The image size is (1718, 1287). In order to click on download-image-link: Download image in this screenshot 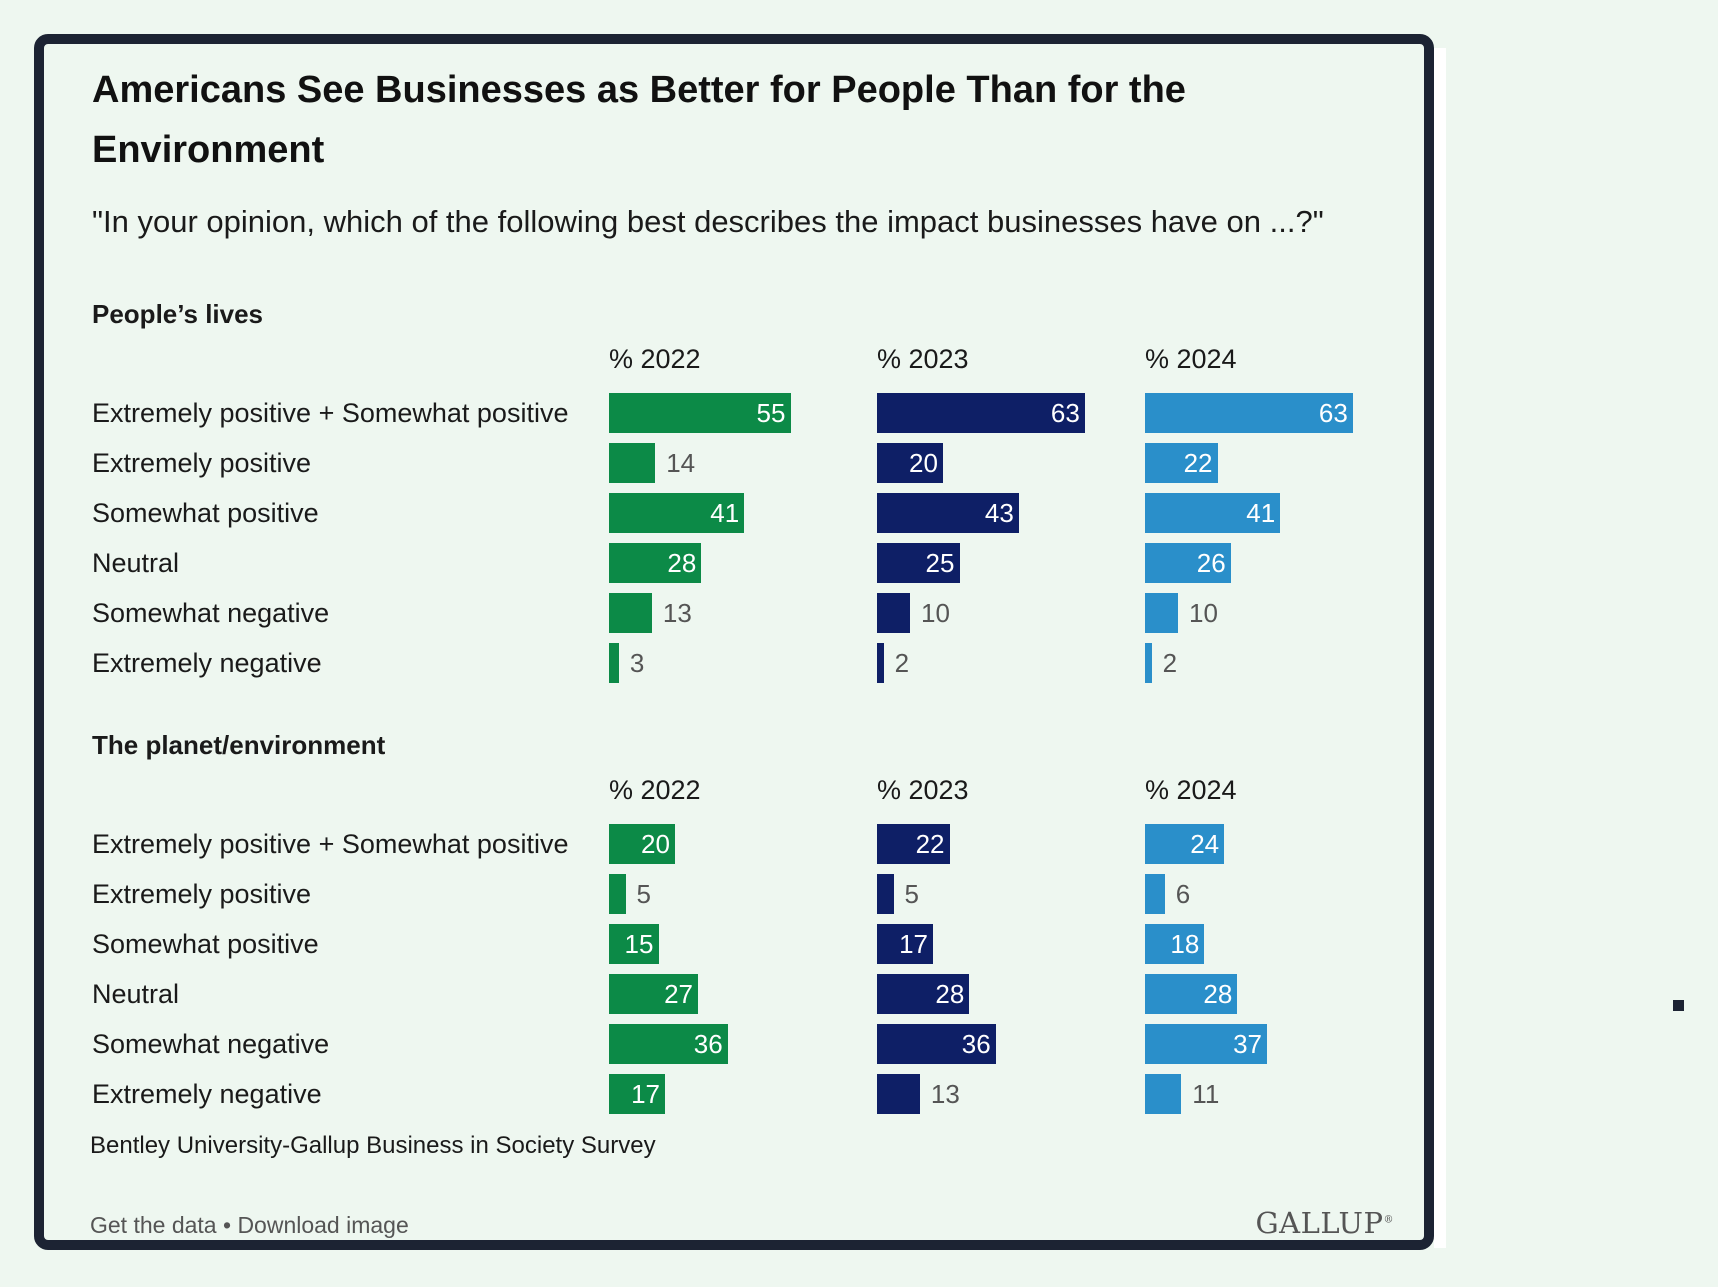, I will do `click(323, 1225)`.